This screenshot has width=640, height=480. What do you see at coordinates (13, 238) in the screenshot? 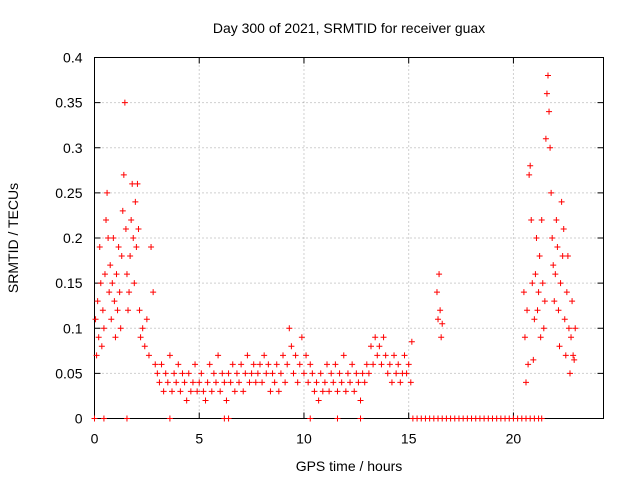
I see `y-axis-label: SRMTID / TECUs` at bounding box center [13, 238].